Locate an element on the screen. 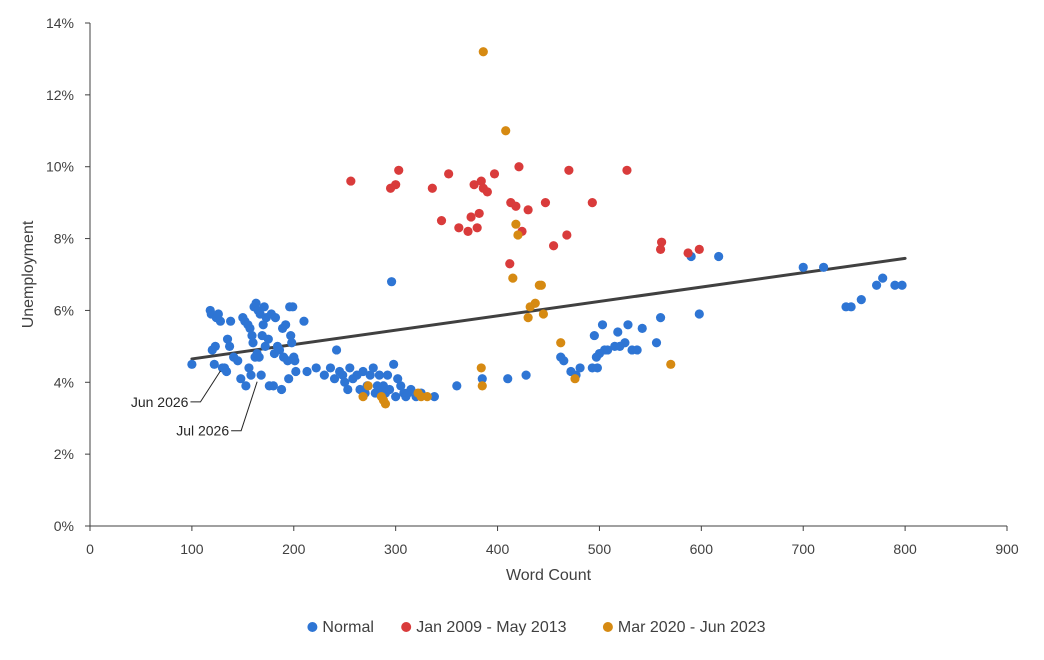 This screenshot has width=1044, height=660. x-tick-label: 300 is located at coordinates (396, 549).